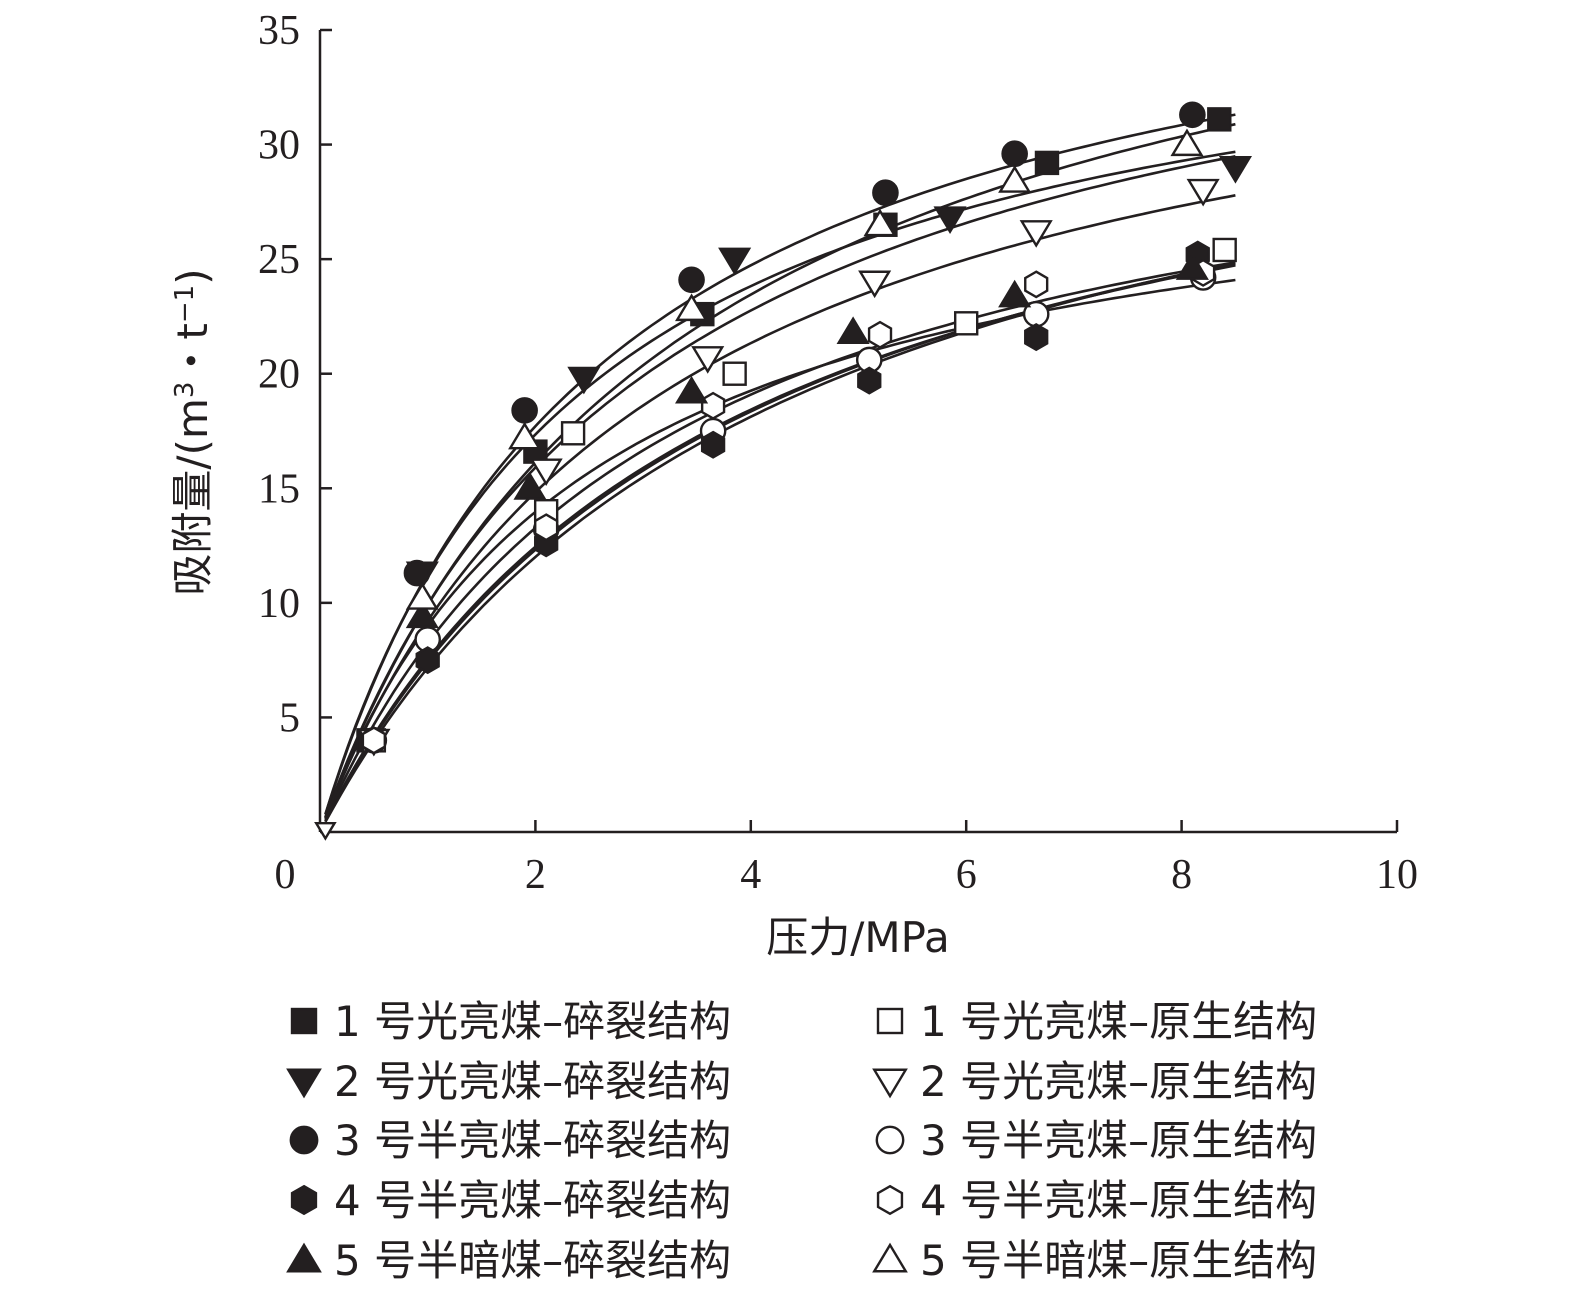 Image resolution: width=1575 pixels, height=1309 pixels. I want to click on data-point-s7-p4, so click(713, 444).